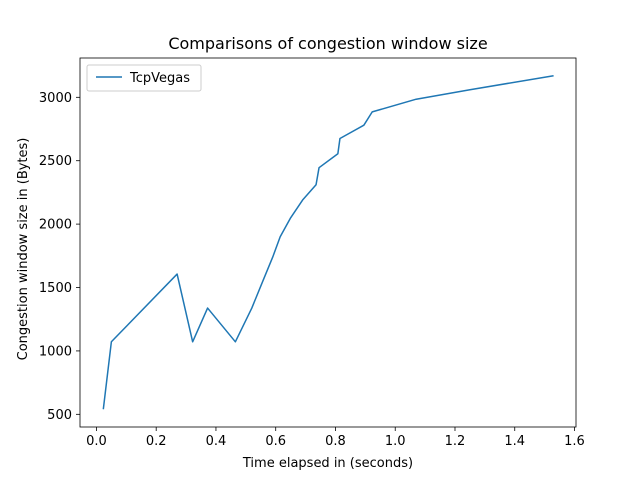 The height and width of the screenshot is (480, 640). Describe the element at coordinates (55, 351) in the screenshot. I see `y-tick-label: 1000` at that location.